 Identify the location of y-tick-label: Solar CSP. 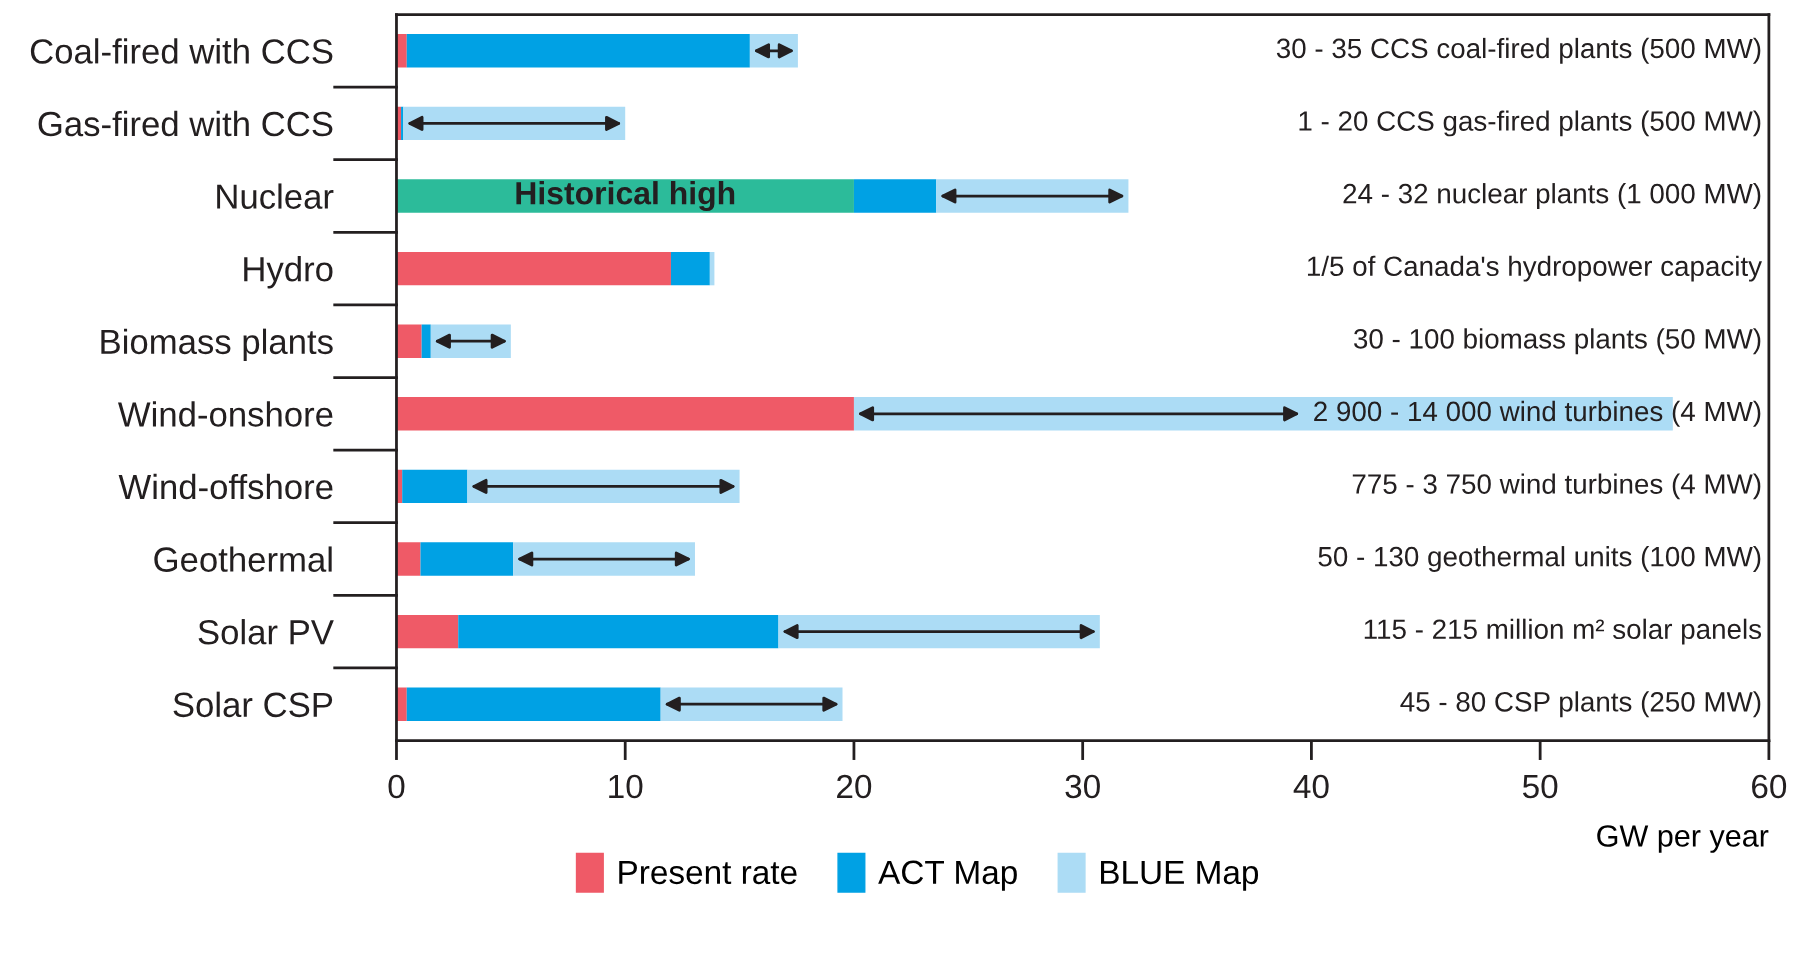
(253, 704).